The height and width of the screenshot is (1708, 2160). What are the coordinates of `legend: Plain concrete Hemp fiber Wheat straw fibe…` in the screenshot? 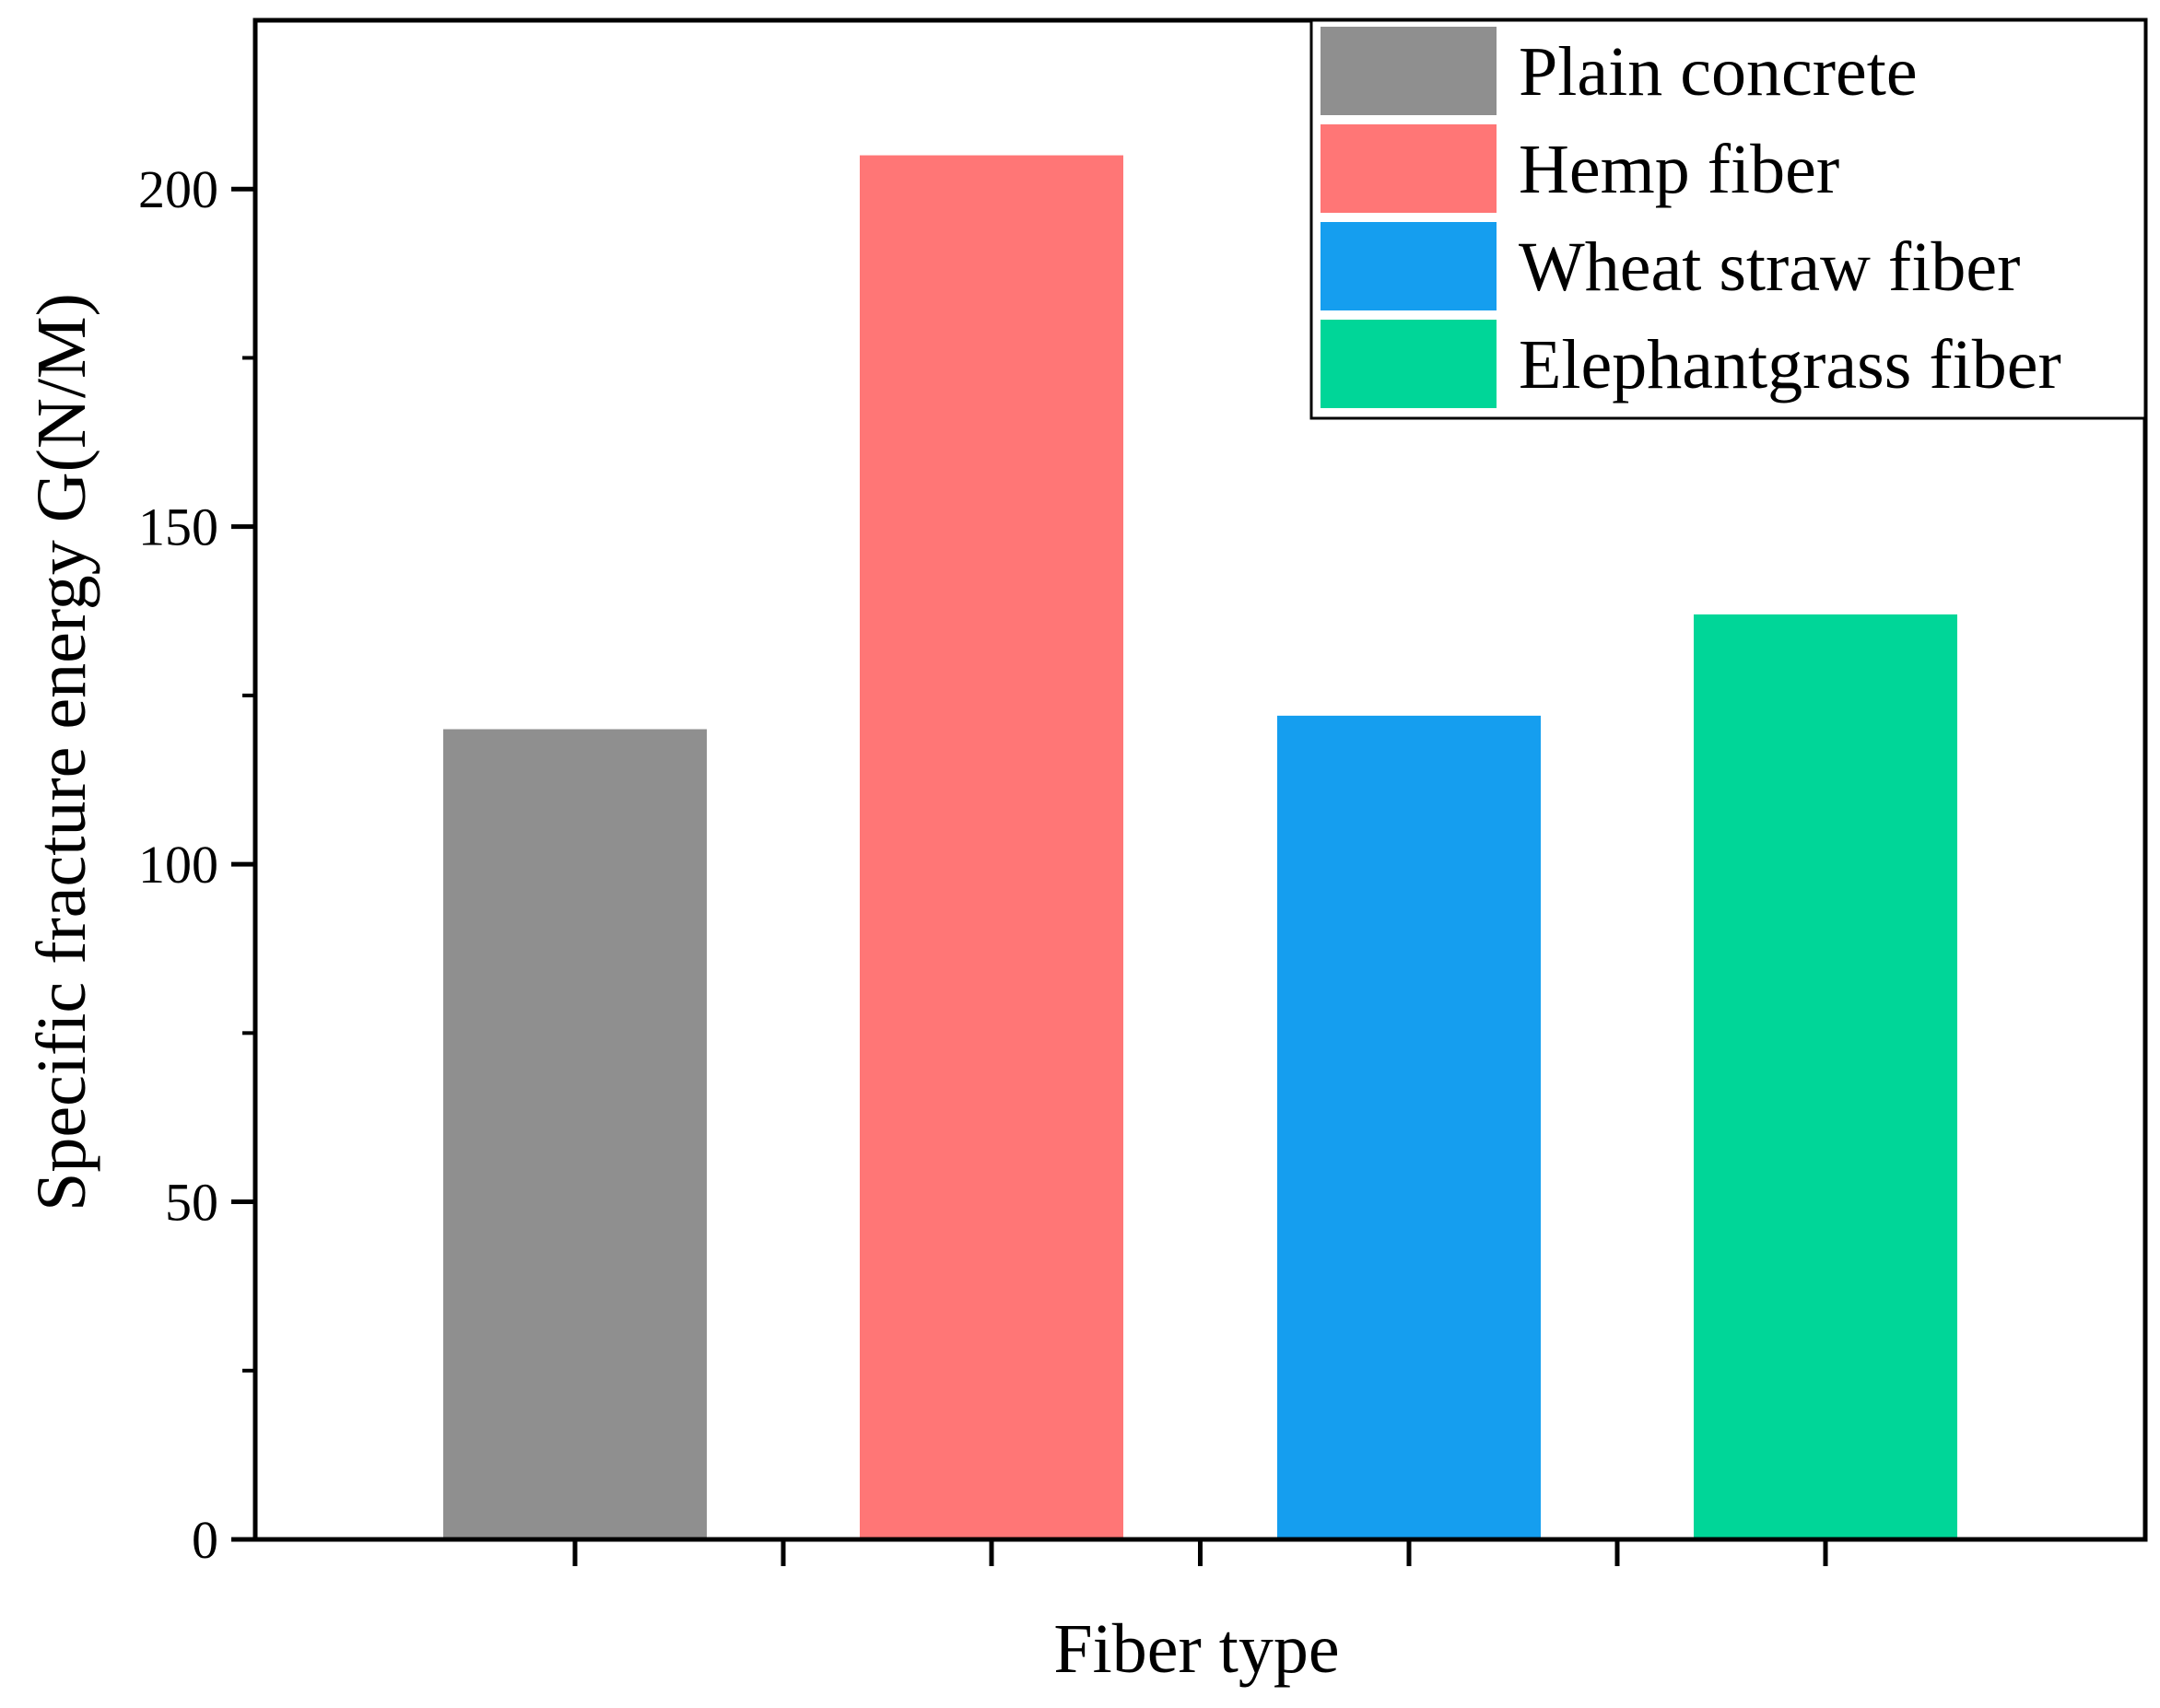 It's located at (1728, 219).